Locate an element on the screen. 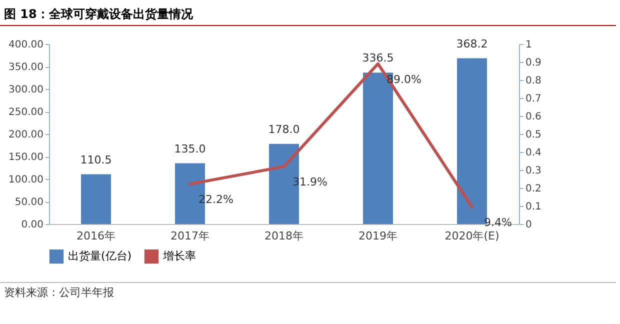 This screenshot has width=620, height=324. chart-title: 图 18：全球可穿戴设备出货量情况 is located at coordinates (308, 13).